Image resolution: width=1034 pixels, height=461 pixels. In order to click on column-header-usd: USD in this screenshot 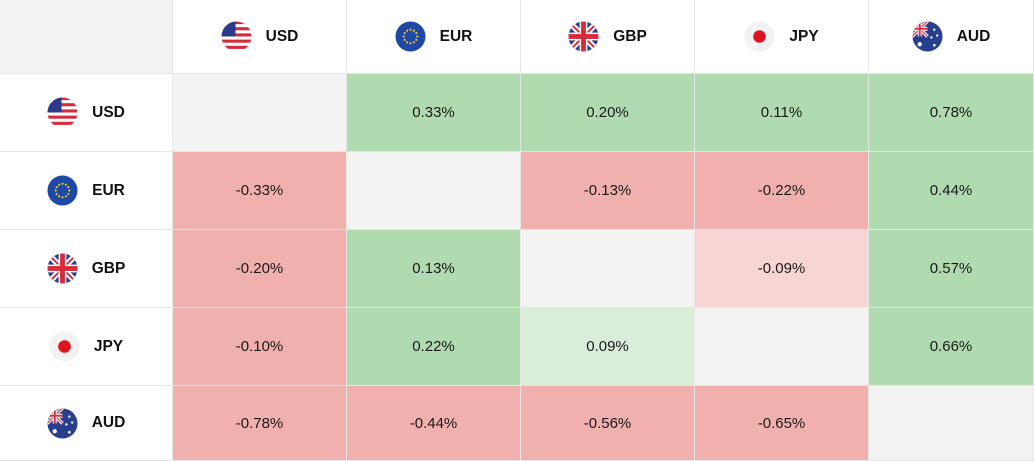, I will do `click(260, 37)`.